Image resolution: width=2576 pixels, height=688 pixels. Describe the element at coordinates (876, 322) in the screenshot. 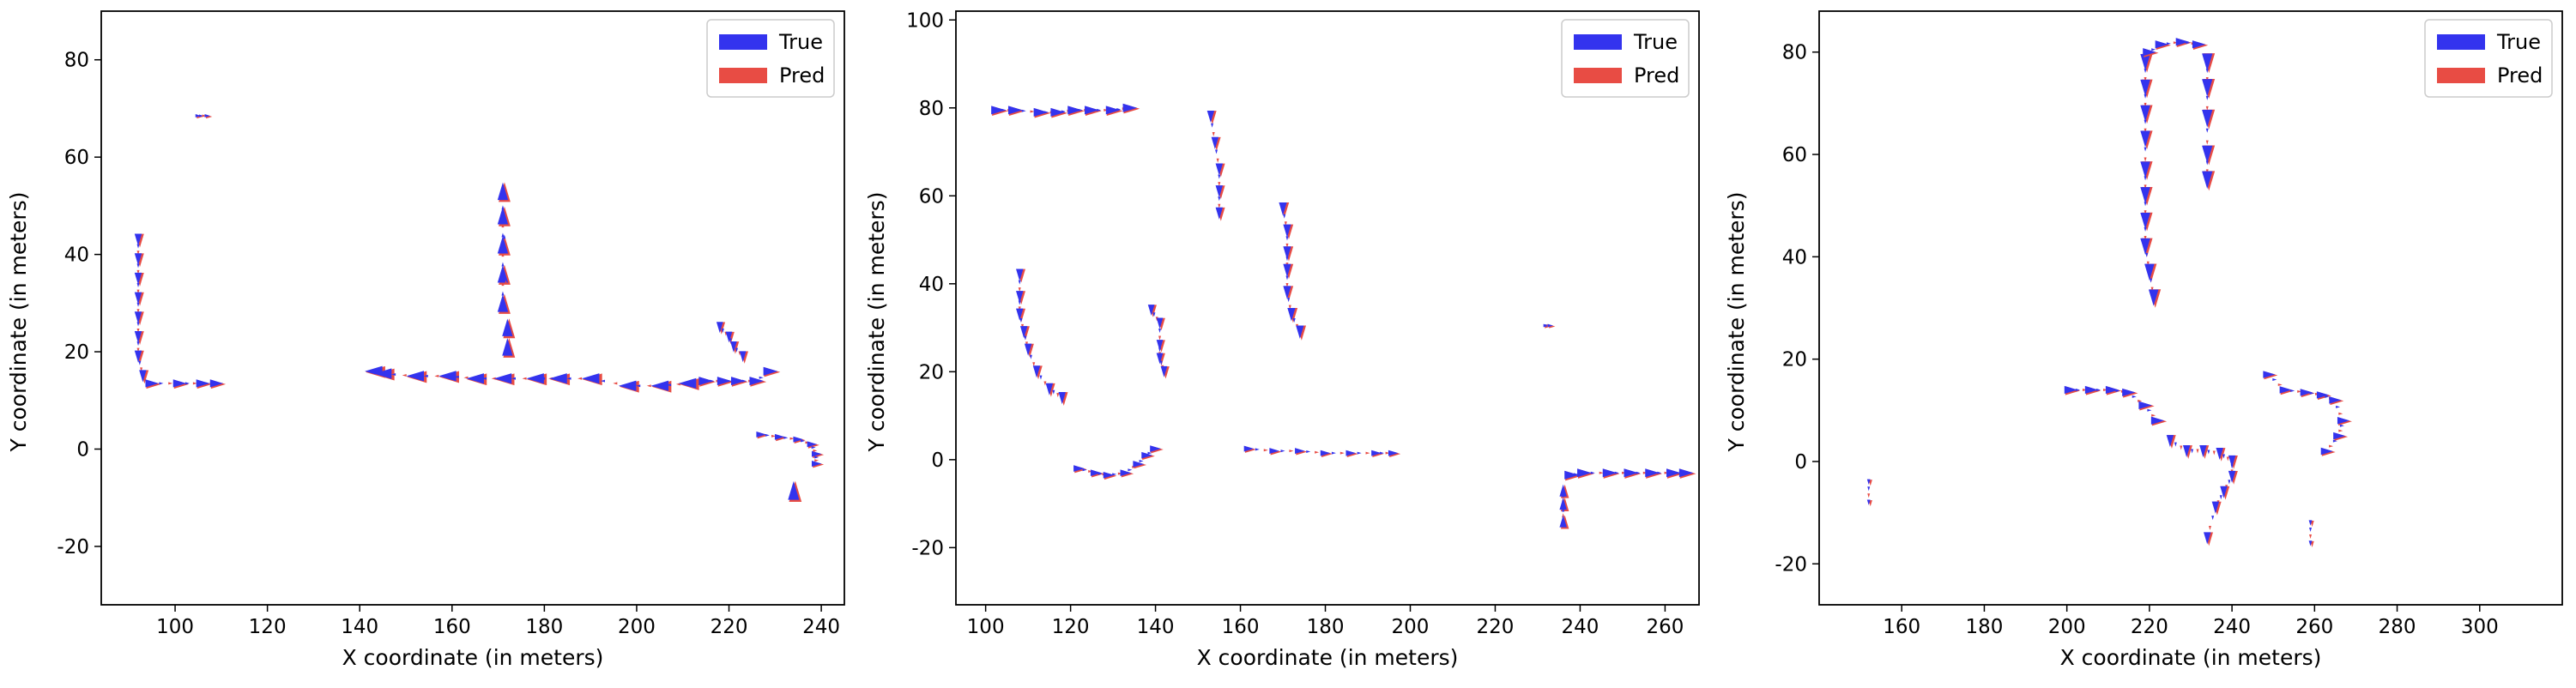

I see `y-axis-label-2: Y coordinate (in meters)` at that location.